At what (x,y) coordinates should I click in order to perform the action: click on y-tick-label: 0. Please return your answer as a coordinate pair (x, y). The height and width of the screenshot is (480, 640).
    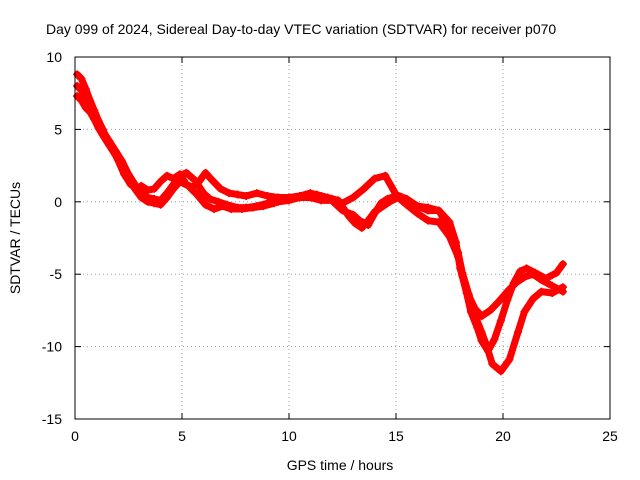
    Looking at the image, I should click on (58, 202).